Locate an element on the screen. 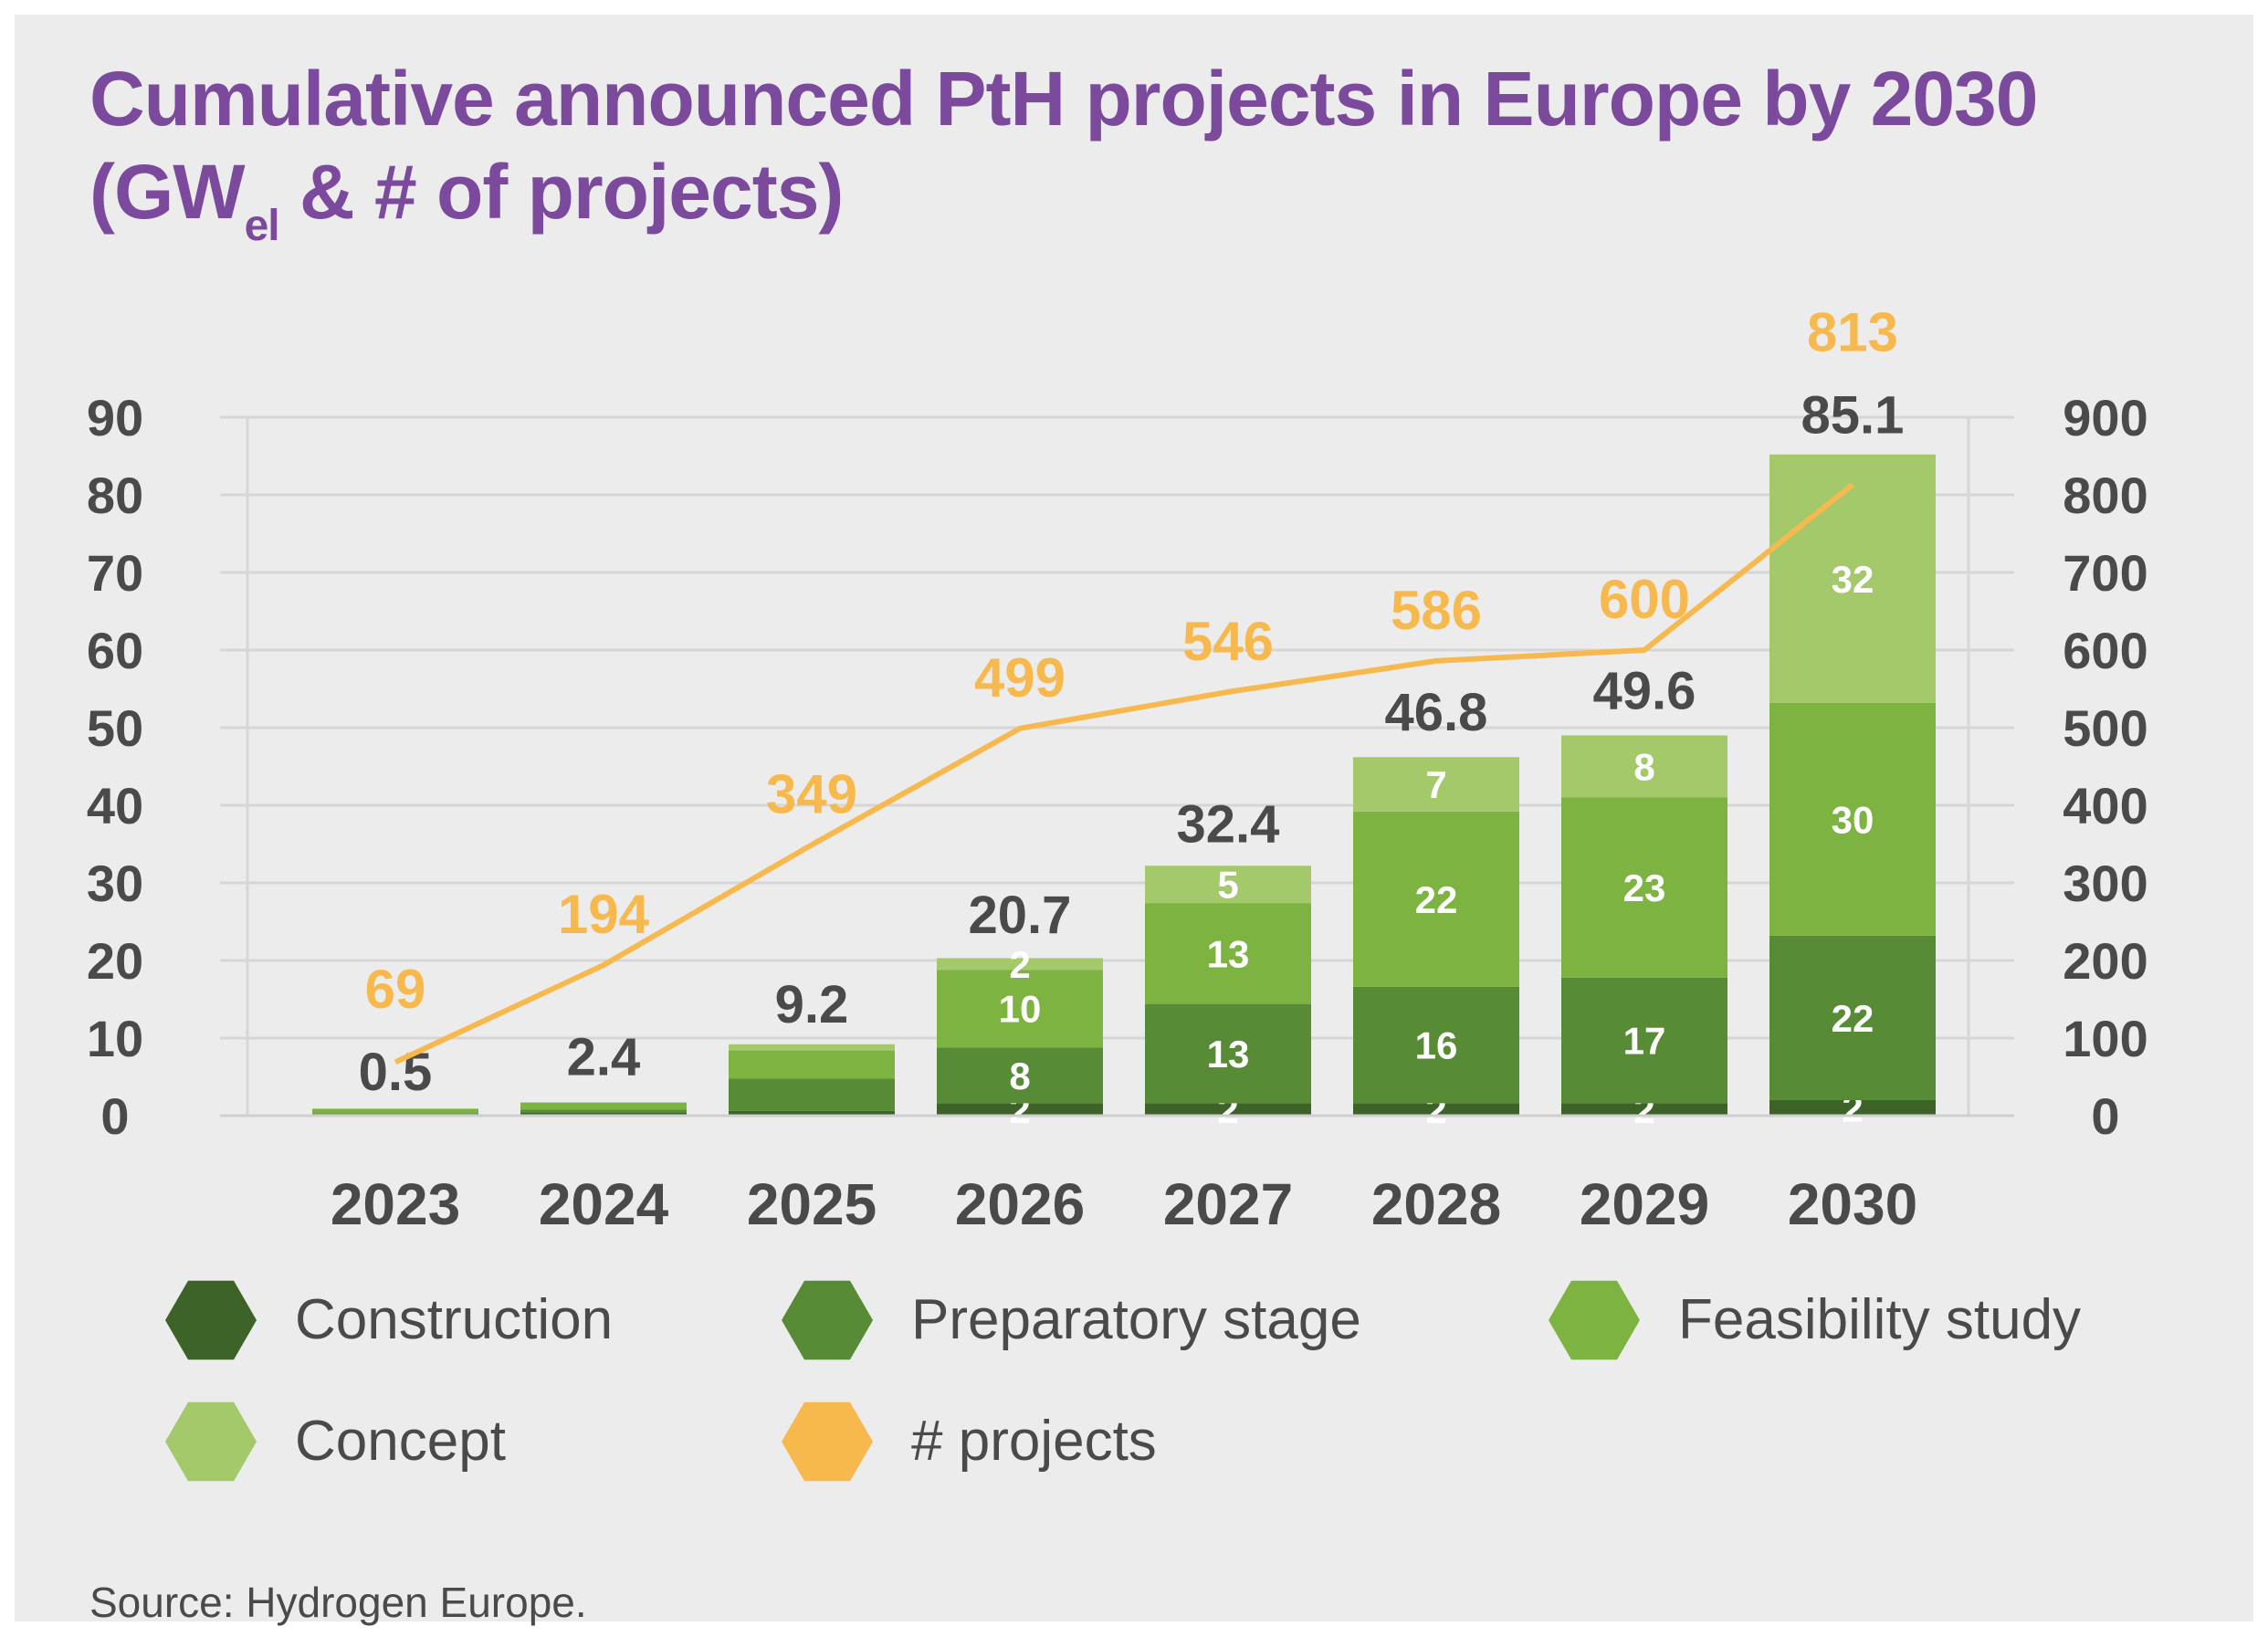 The height and width of the screenshot is (1637, 2268). y-left-tick-label: 10 is located at coordinates (115, 1038).